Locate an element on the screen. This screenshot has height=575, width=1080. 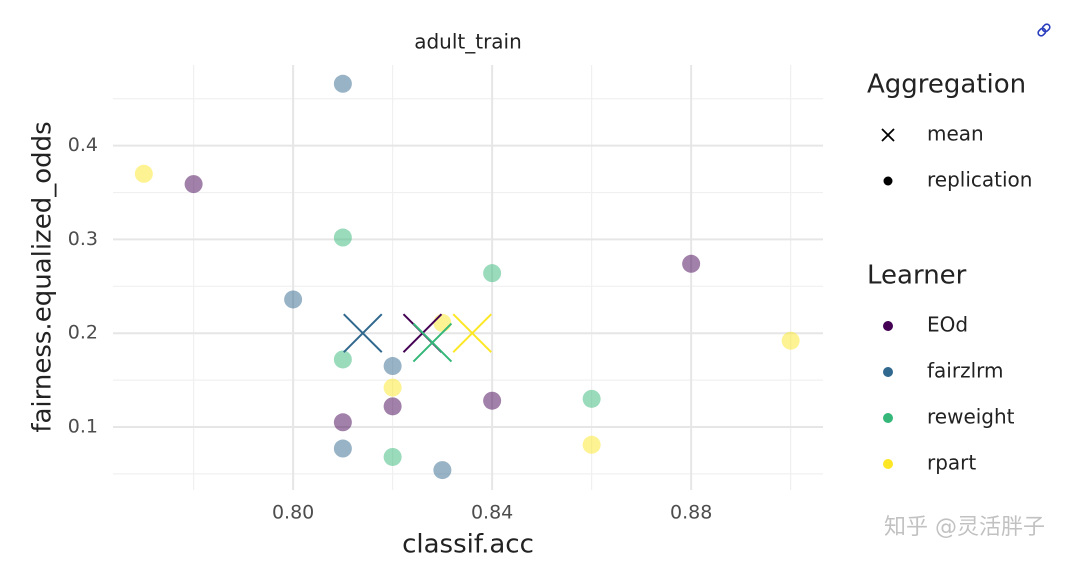
x-tick-label: 0.88 is located at coordinates (691, 513).